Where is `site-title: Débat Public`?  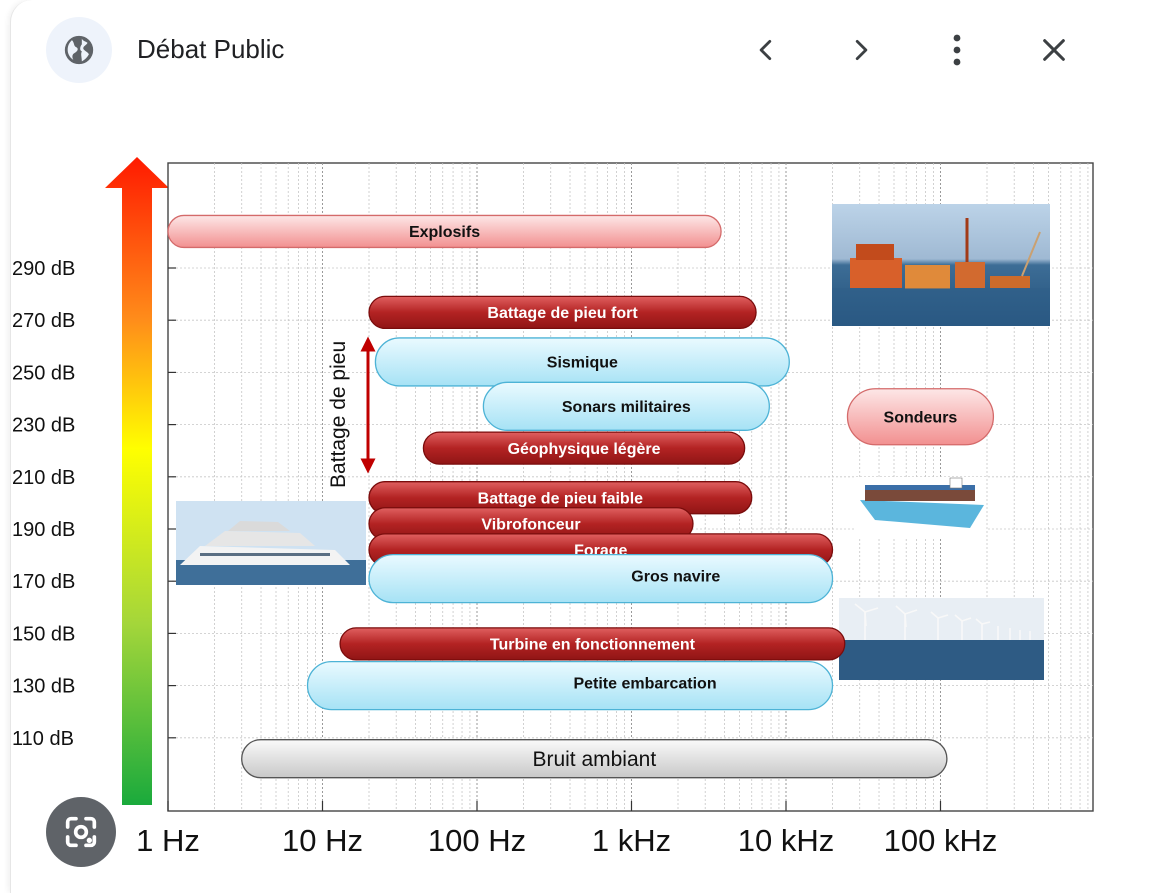 site-title: Débat Public is located at coordinates (211, 49).